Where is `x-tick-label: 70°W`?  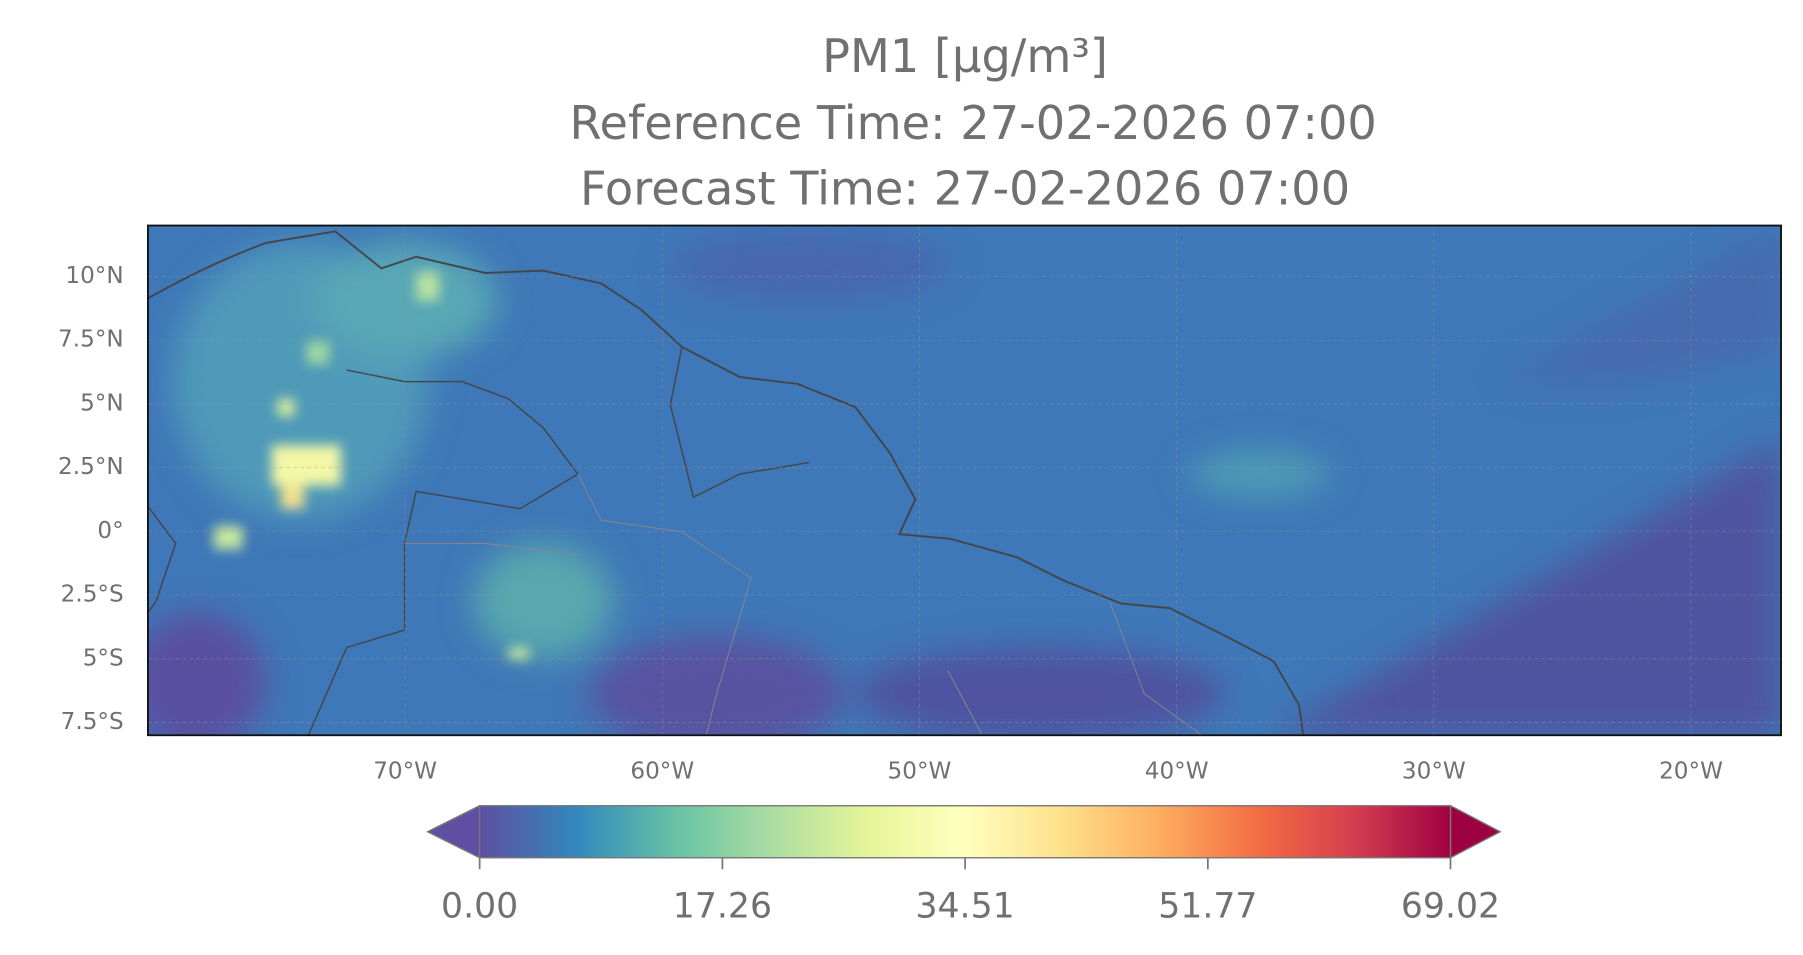 x-tick-label: 70°W is located at coordinates (405, 772).